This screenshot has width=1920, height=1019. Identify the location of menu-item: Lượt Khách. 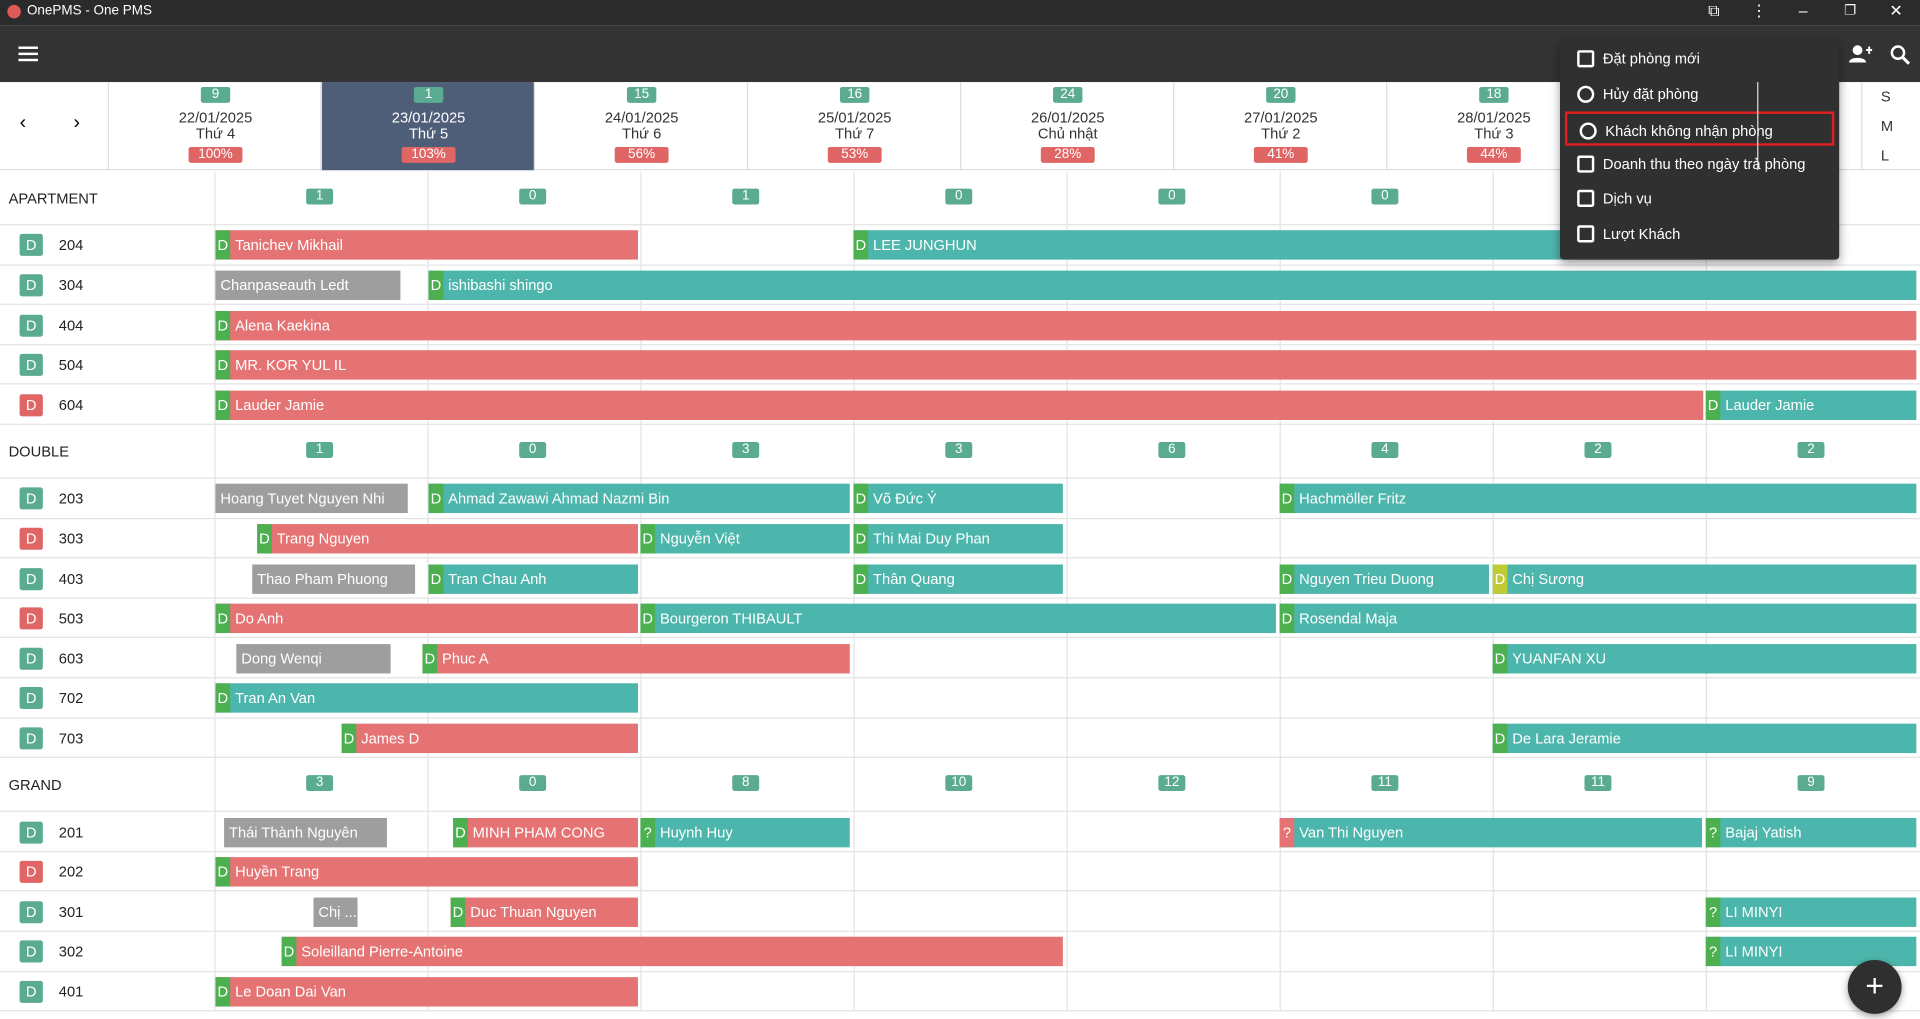
(1699, 234).